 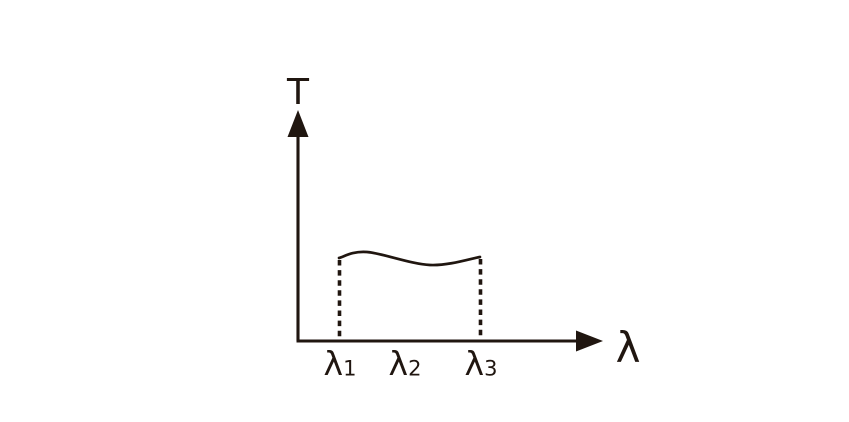 What do you see at coordinates (349, 369) in the screenshot?
I see `tick-subscript: 1` at bounding box center [349, 369].